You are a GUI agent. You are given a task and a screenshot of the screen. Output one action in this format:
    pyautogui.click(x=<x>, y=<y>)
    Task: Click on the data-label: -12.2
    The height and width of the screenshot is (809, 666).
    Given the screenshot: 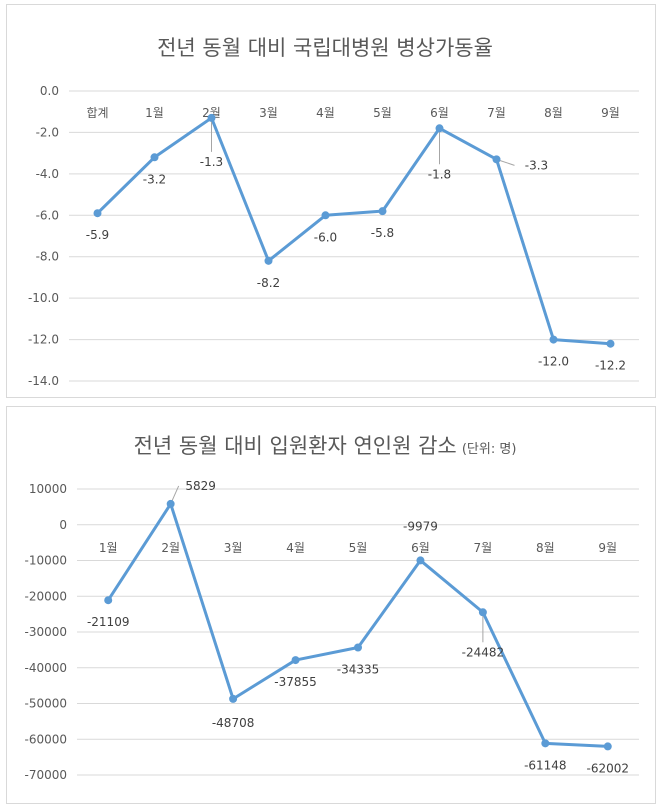 What is the action you would take?
    pyautogui.click(x=610, y=366)
    